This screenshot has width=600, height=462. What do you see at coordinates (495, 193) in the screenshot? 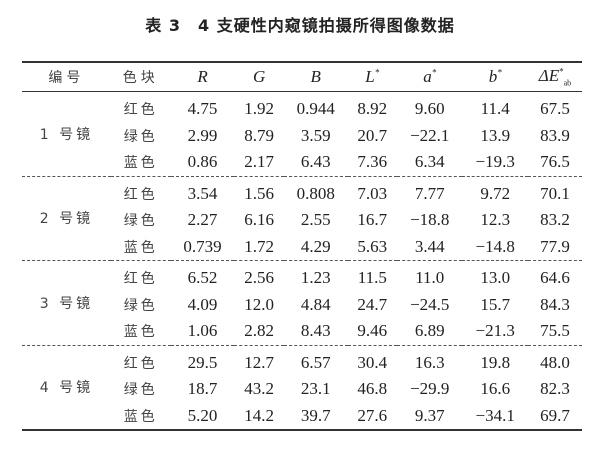
I see `cell-value: 9.72` at bounding box center [495, 193].